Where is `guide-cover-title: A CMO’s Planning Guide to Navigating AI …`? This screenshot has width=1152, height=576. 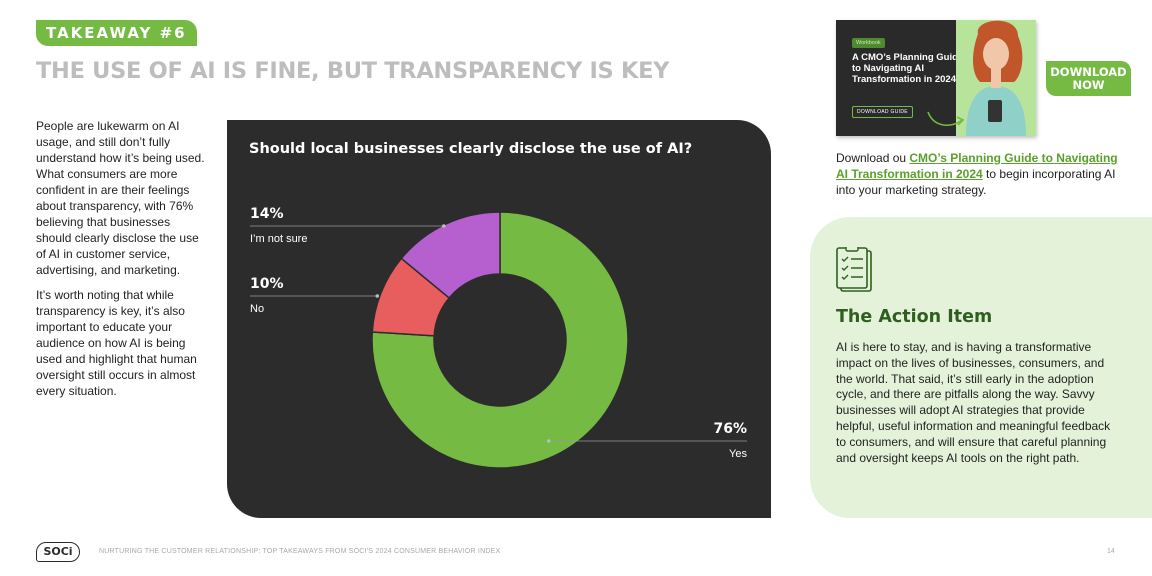 guide-cover-title: A CMO’s Planning Guide to Navigating AI … is located at coordinates (908, 68).